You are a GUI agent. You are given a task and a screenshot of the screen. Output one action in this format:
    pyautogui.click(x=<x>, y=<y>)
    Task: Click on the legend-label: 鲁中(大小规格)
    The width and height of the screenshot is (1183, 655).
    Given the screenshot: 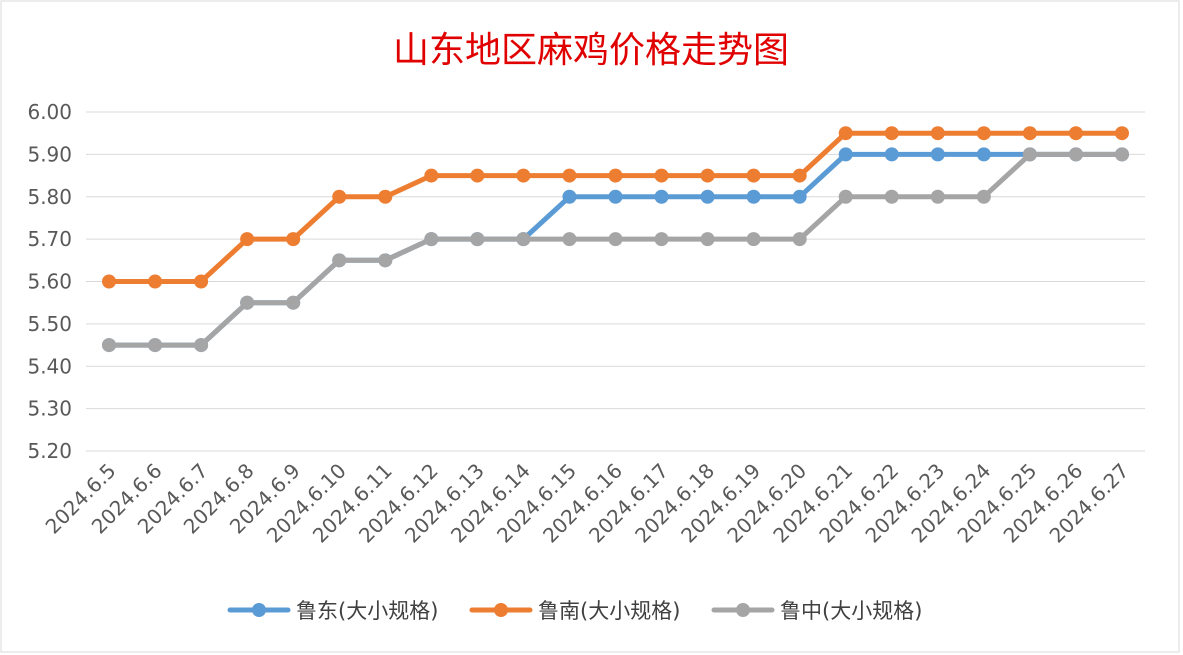 What is the action you would take?
    pyautogui.click(x=851, y=611)
    